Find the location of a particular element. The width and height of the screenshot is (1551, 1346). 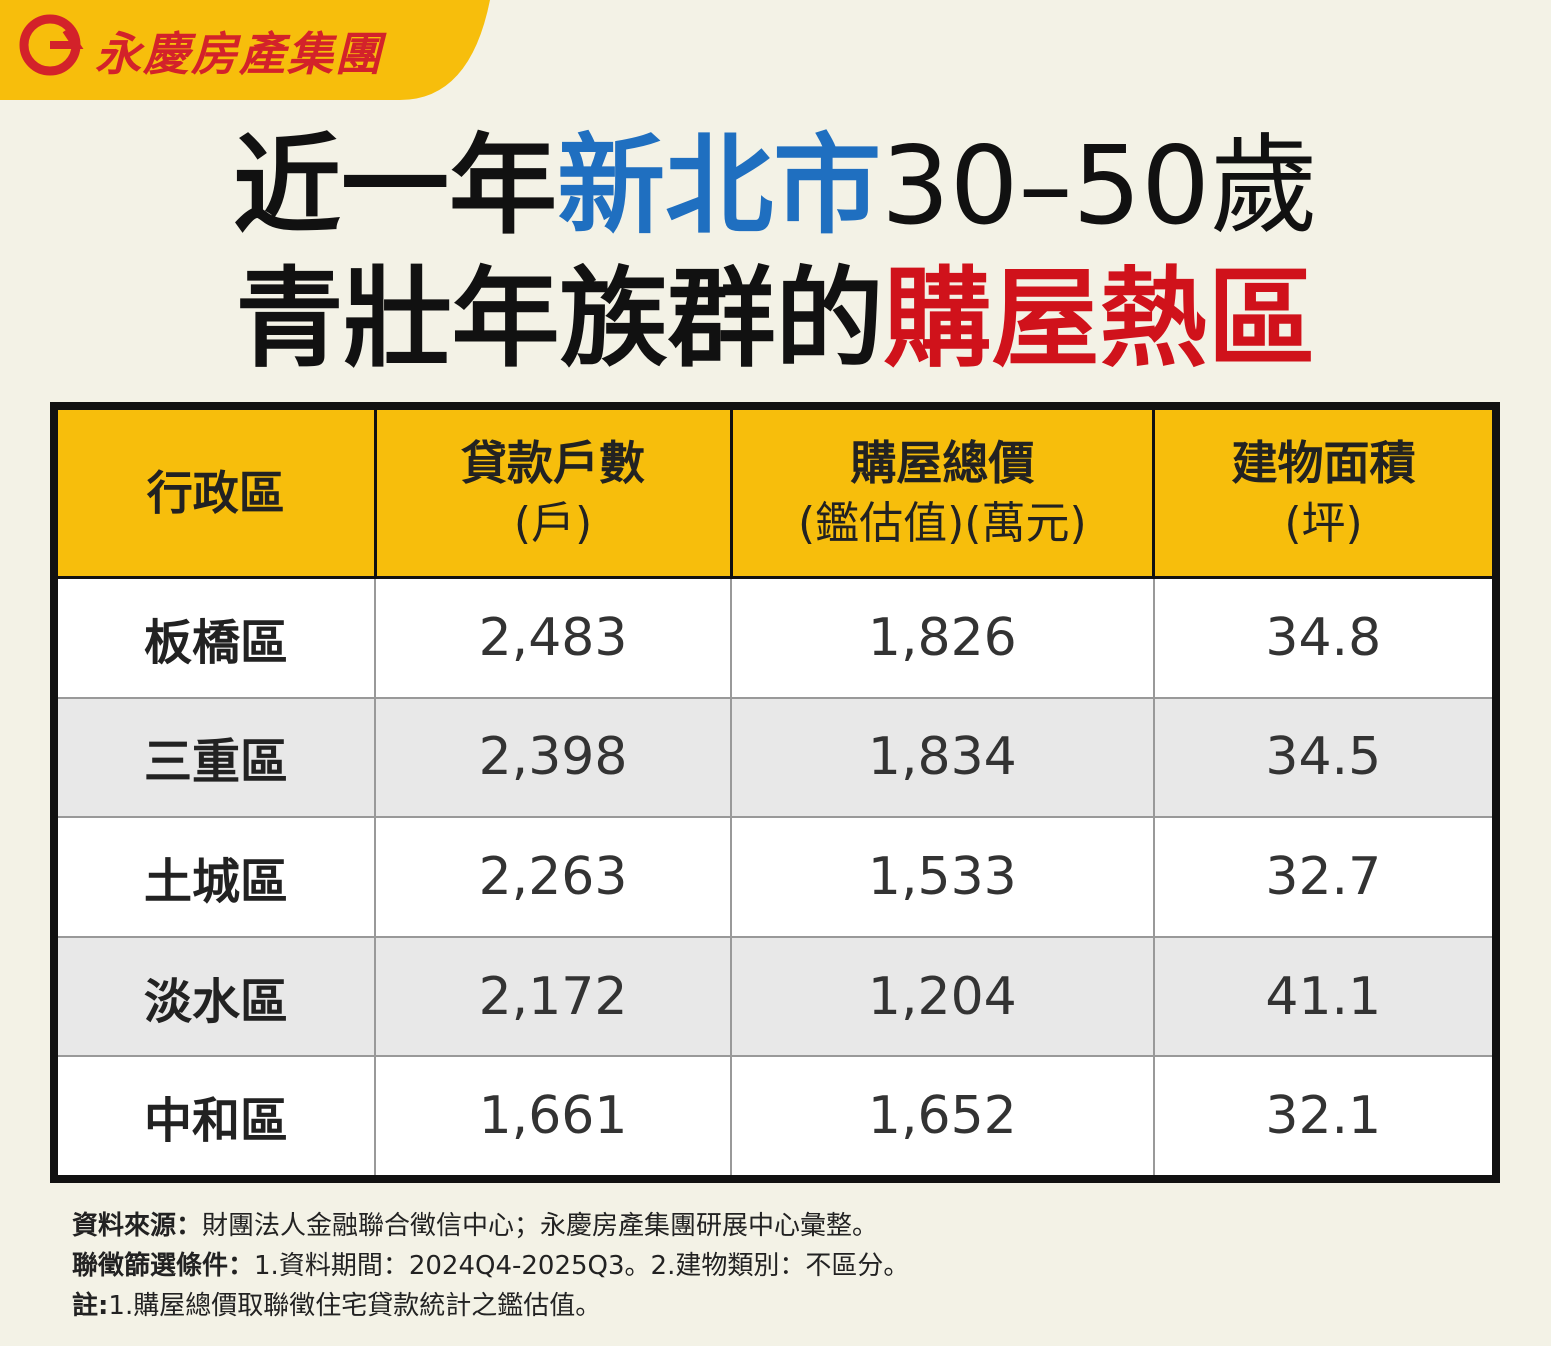

footnote-label: 資料來源： is located at coordinates (137, 1226).